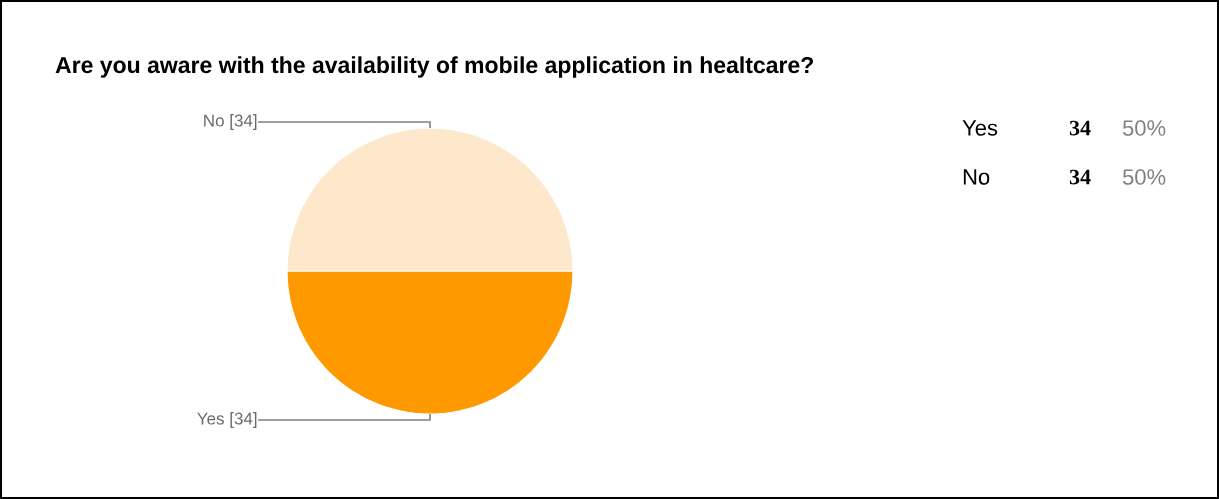 The width and height of the screenshot is (1219, 499). I want to click on category-label: Yes, so click(980, 128).